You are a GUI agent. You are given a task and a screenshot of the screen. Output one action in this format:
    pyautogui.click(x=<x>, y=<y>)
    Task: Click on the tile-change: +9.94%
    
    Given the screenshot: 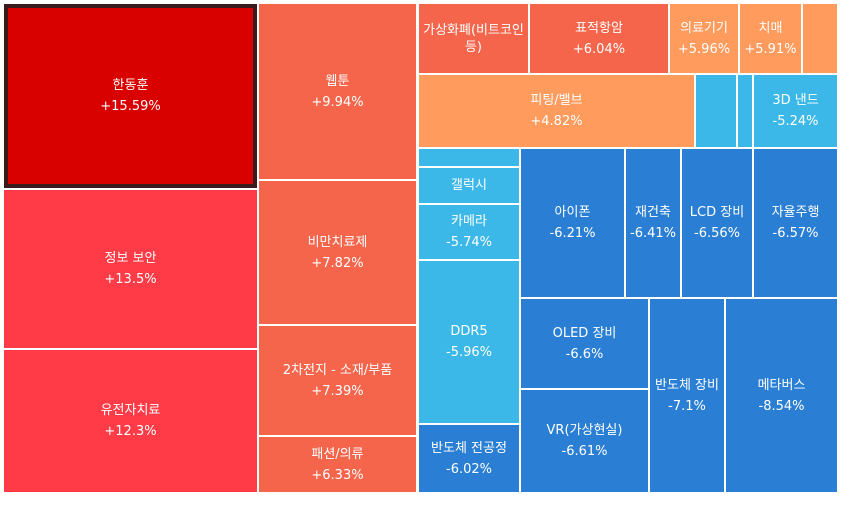 What is the action you would take?
    pyautogui.click(x=337, y=102)
    